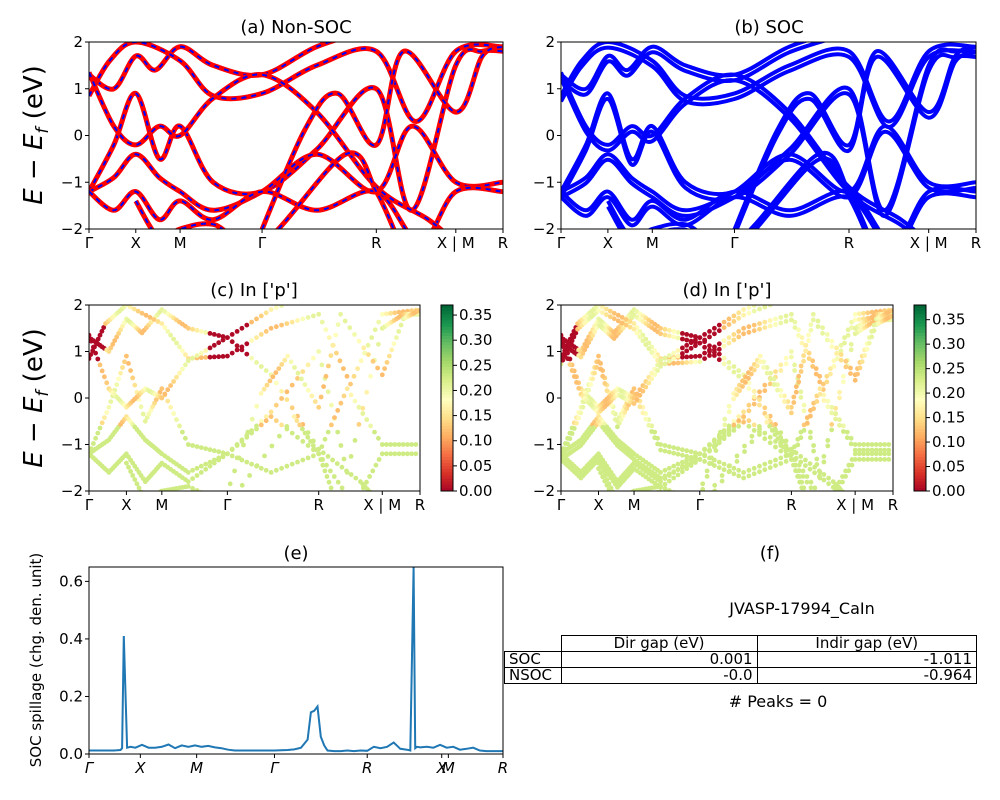 The image size is (1000, 800). What do you see at coordinates (475, 390) in the screenshot?
I see `colorbar-tick-label: 0.20` at bounding box center [475, 390].